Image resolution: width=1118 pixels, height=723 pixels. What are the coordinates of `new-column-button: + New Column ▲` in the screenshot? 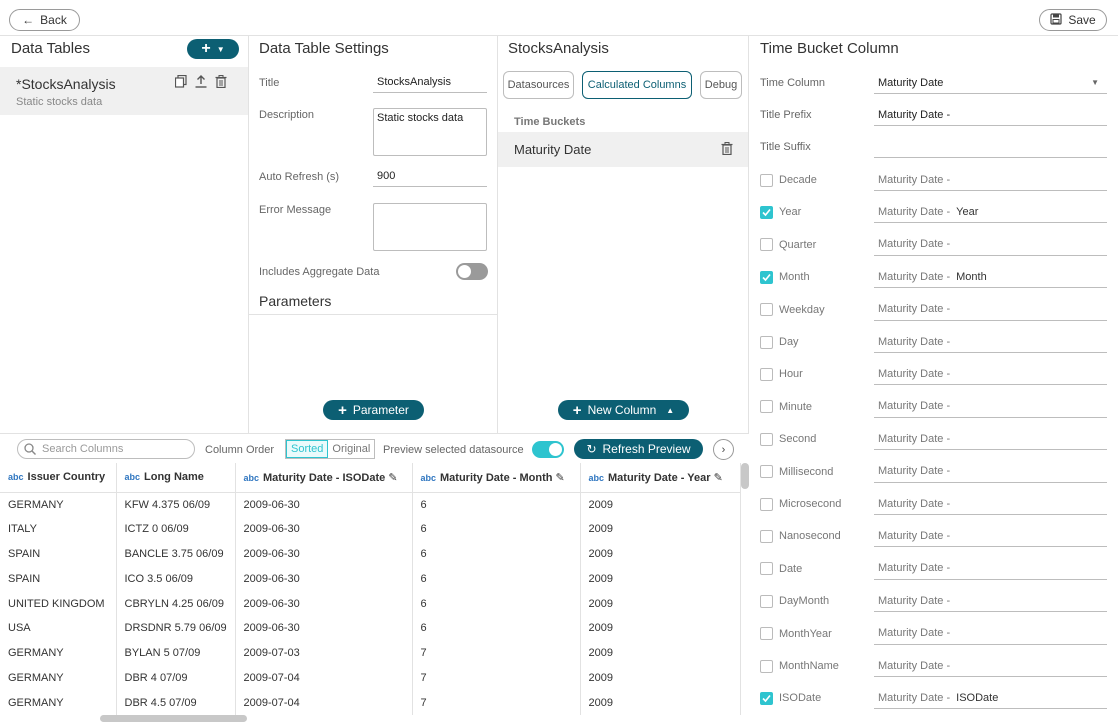 It's located at (623, 410).